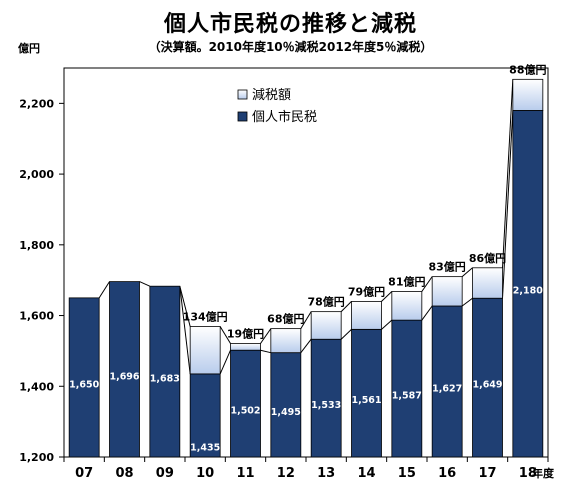 The width and height of the screenshot is (581, 495). I want to click on bar-value-label: 1,435, so click(205, 447).